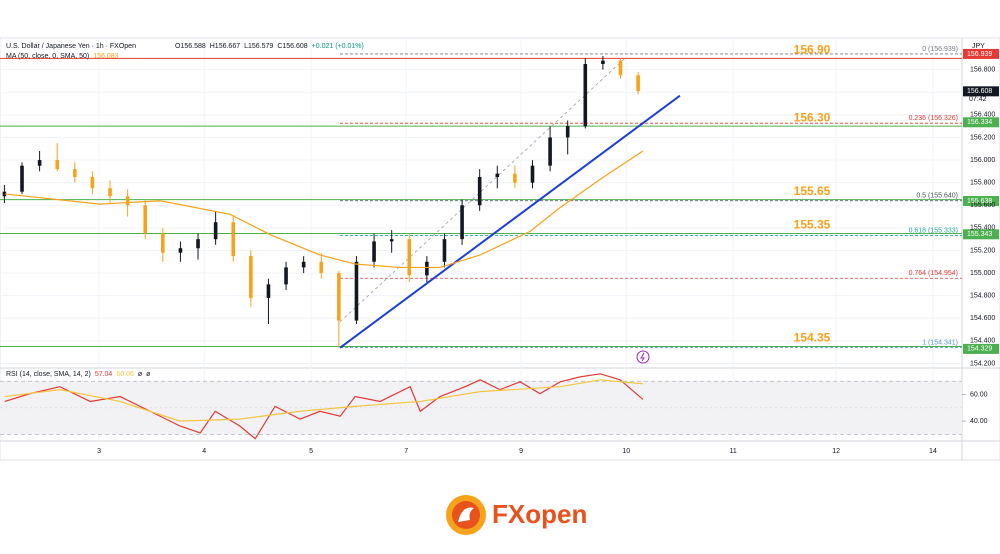  Describe the element at coordinates (933, 273) in the screenshot. I see `fib-level-label: 0.764 (154.954)` at that location.